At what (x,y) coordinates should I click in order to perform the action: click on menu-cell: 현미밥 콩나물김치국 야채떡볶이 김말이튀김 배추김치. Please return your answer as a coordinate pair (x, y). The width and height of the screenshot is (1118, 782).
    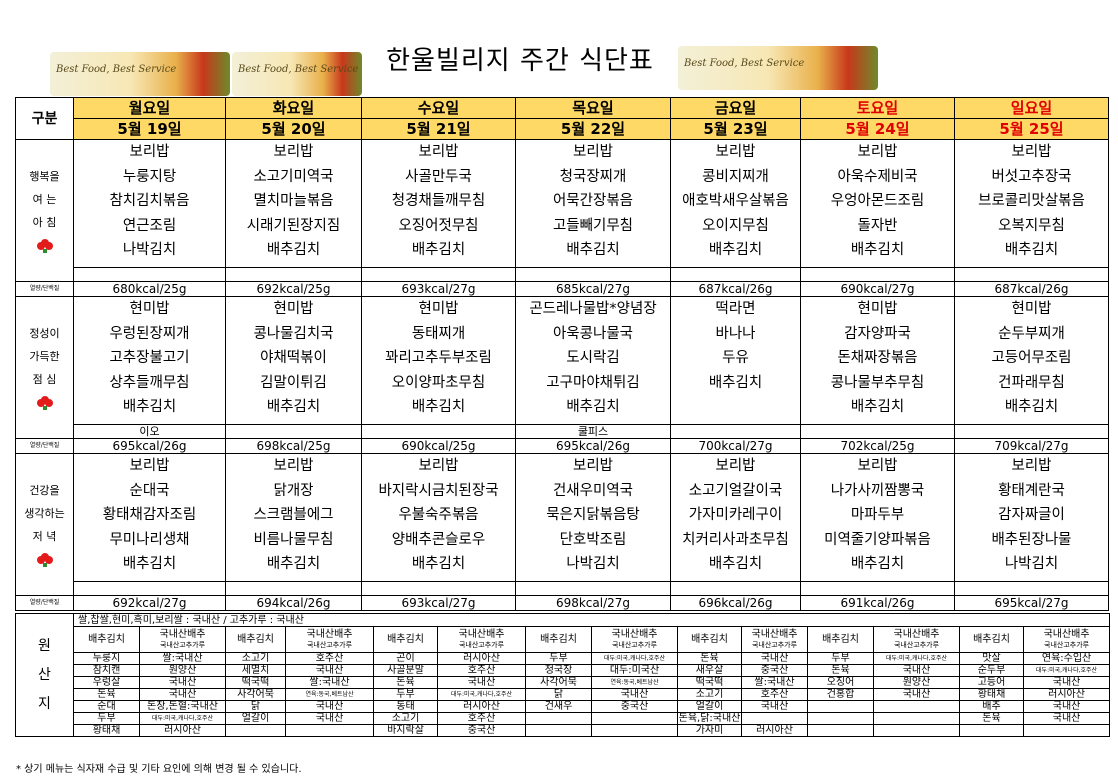
    Looking at the image, I should click on (293, 360).